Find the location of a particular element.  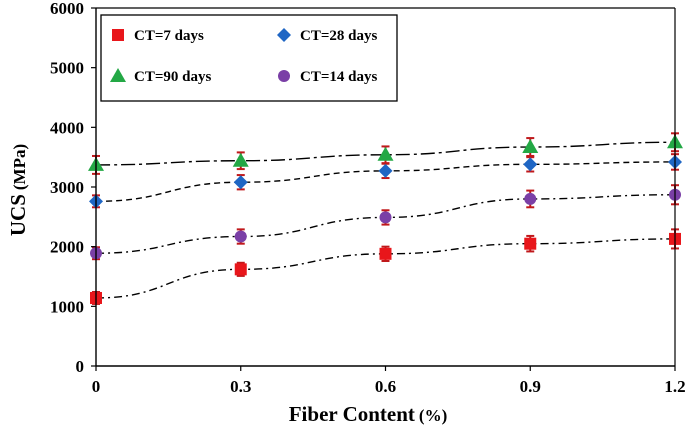

y-tick-label: 3000 is located at coordinates (67, 187).